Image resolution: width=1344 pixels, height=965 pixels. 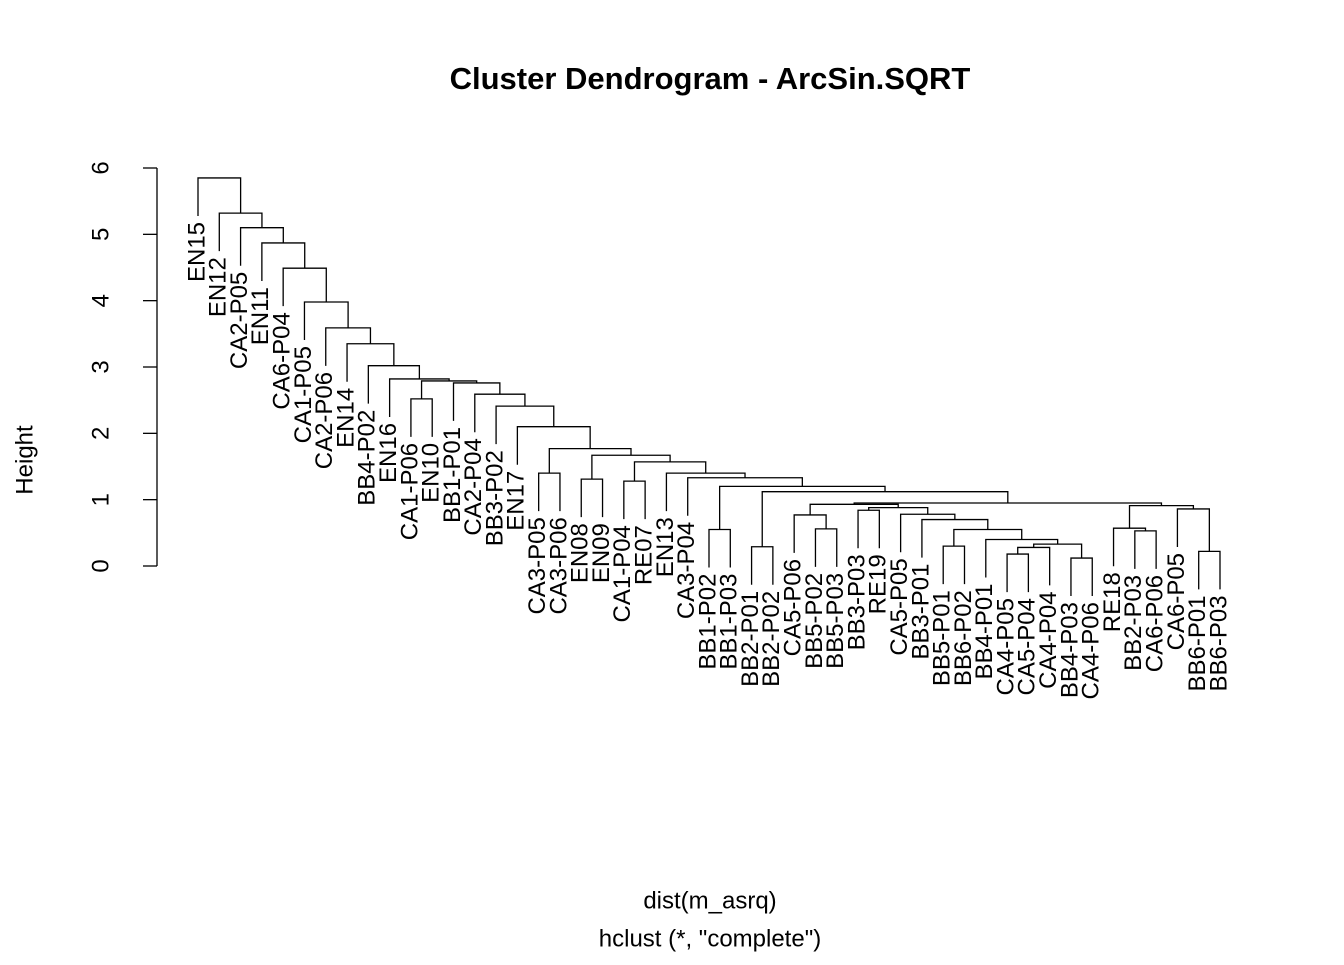 What do you see at coordinates (100, 433) in the screenshot?
I see `y-tick-label: 2` at bounding box center [100, 433].